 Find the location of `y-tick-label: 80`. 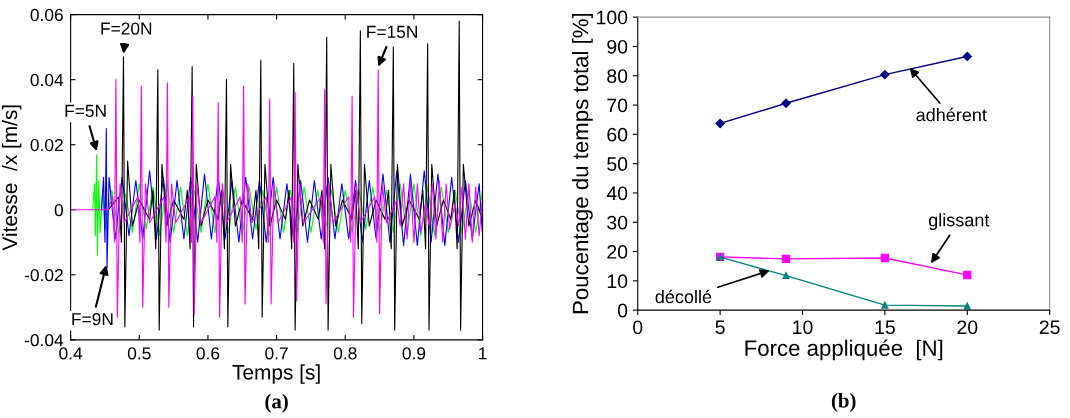

y-tick-label: 80 is located at coordinates (617, 76).